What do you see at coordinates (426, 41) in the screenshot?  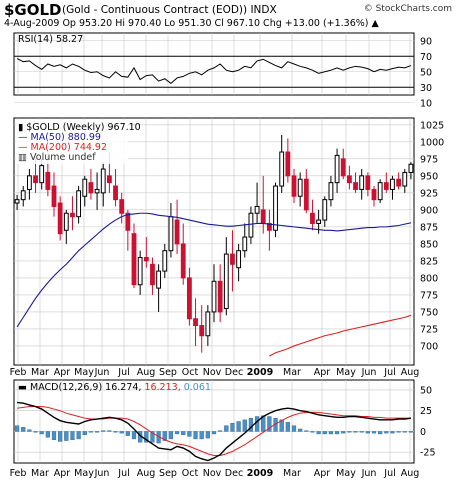 I see `rsi-tick-label: 90` at bounding box center [426, 41].